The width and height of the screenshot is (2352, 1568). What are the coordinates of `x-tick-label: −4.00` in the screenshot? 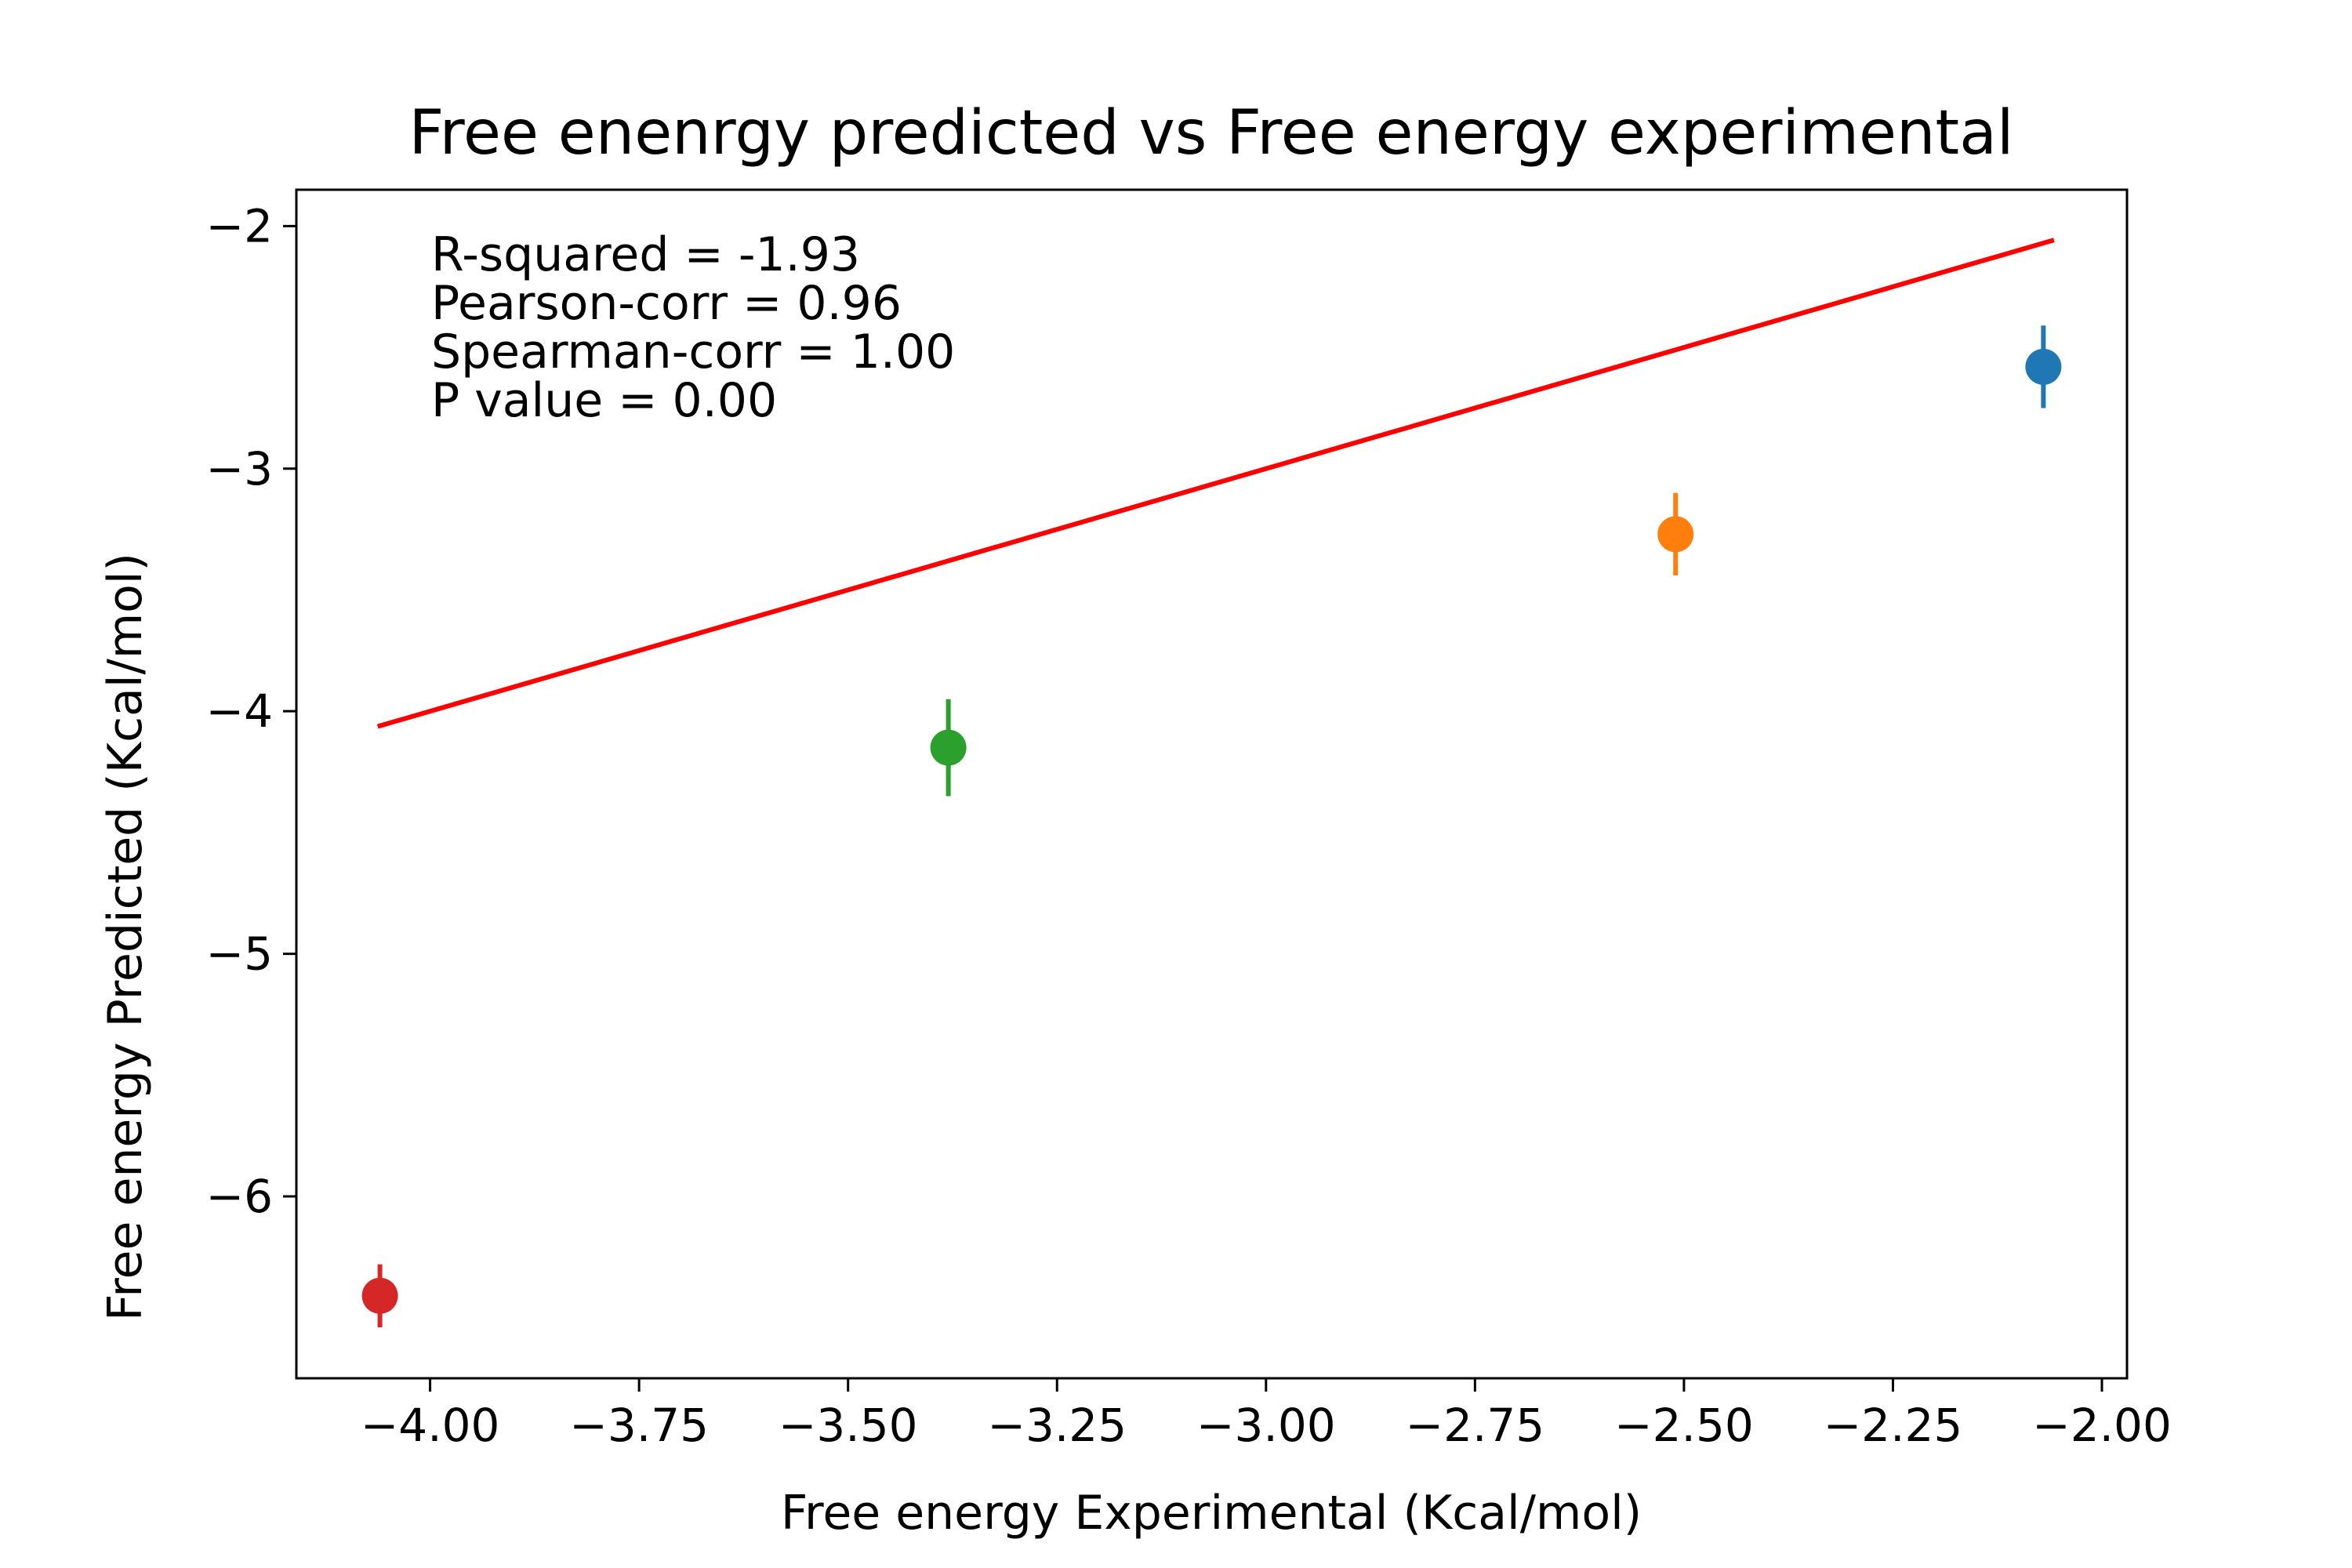 It's located at (431, 1425).